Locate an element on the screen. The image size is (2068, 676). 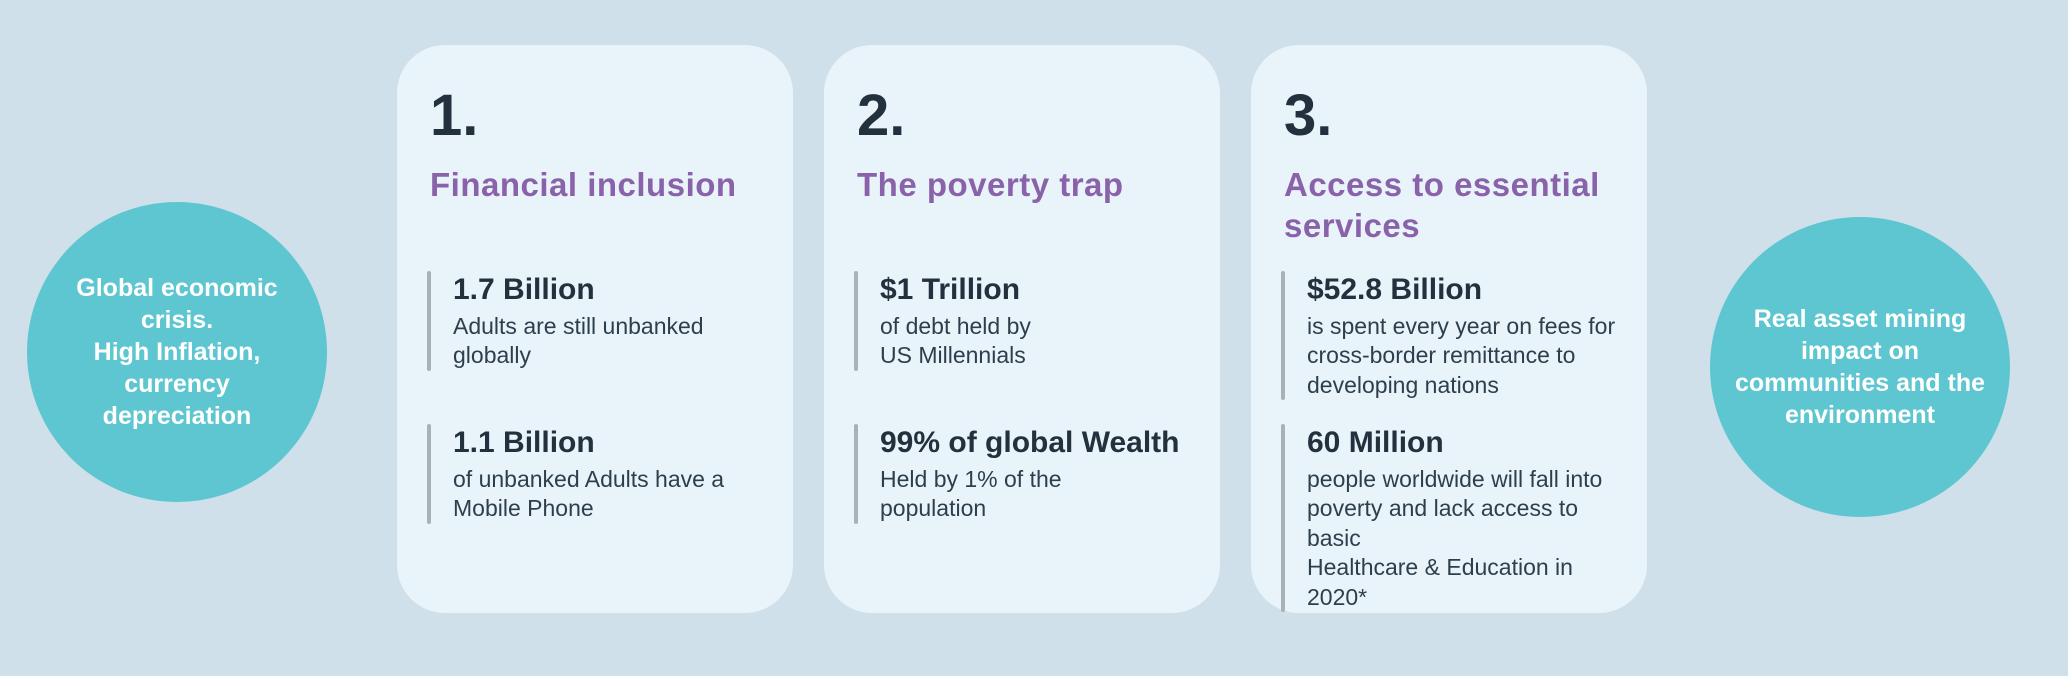
stat-description: of debt held by US Millennials is located at coordinates (955, 341).